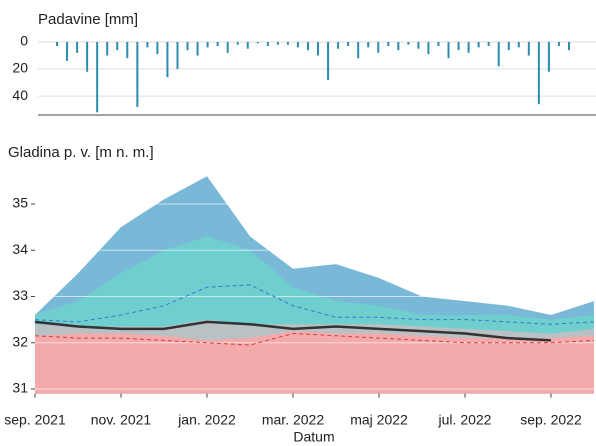 This screenshot has width=596, height=446. Describe the element at coordinates (81, 152) in the screenshot. I see `panel-title: Gladina p. v. [m n. m.]` at that location.